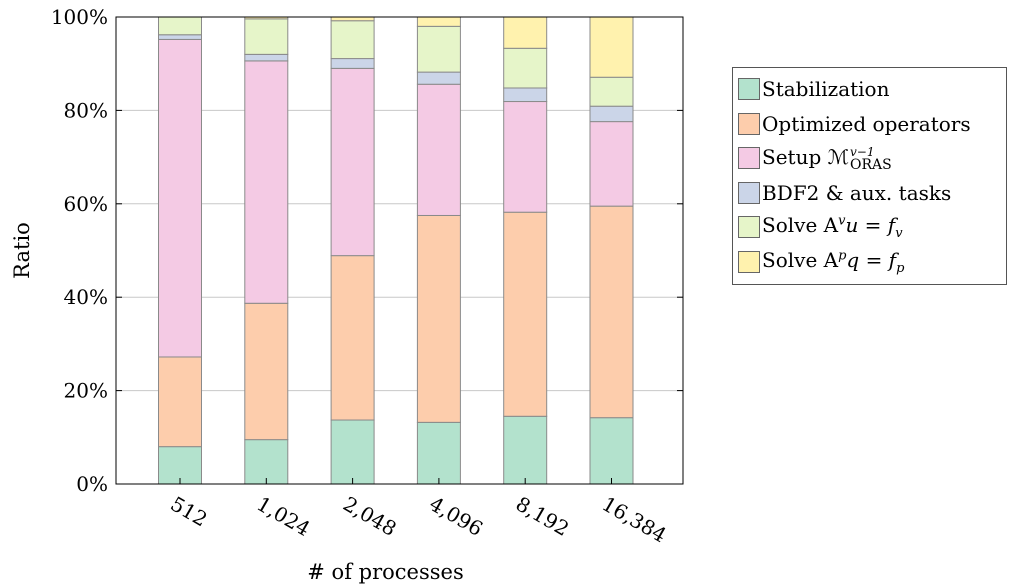  I want to click on y-tick-label: 100%, so click(79, 17).